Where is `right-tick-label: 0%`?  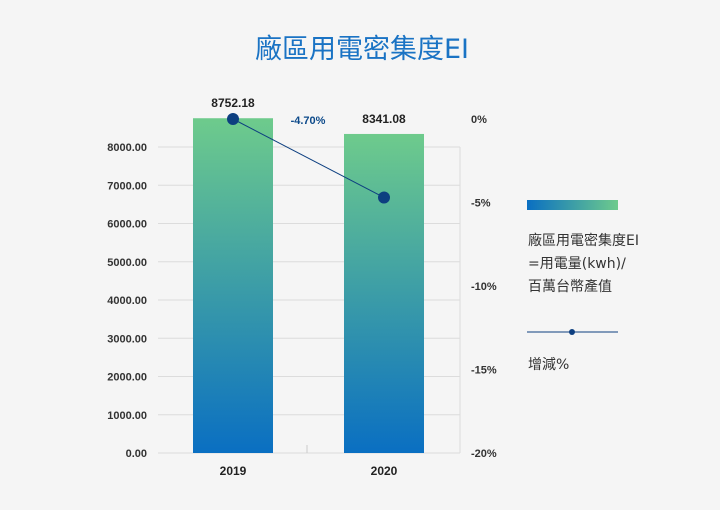
right-tick-label: 0% is located at coordinates (479, 120).